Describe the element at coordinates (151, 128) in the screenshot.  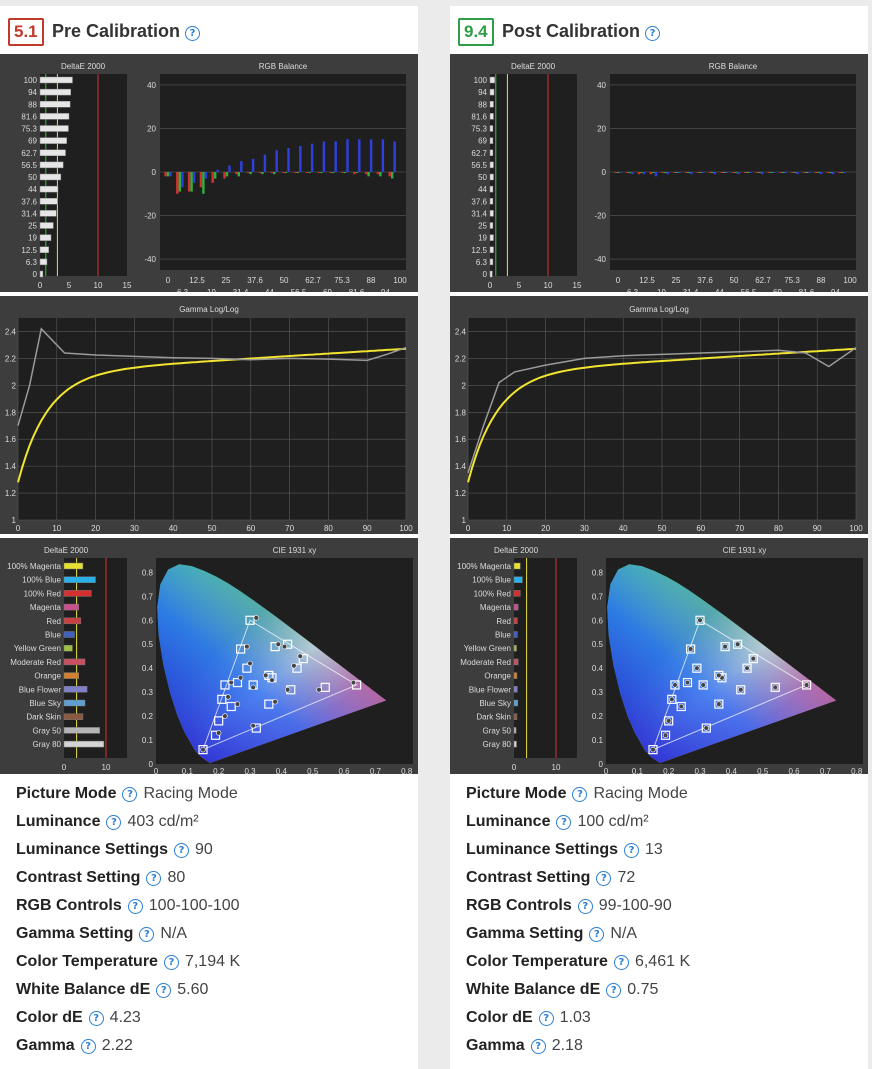
I see `rgb-y-tick: 20` at that location.